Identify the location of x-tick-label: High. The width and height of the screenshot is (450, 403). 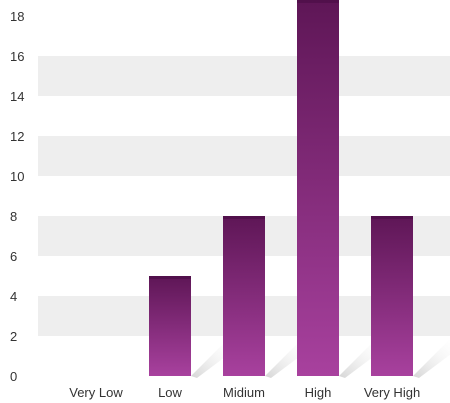
(318, 392).